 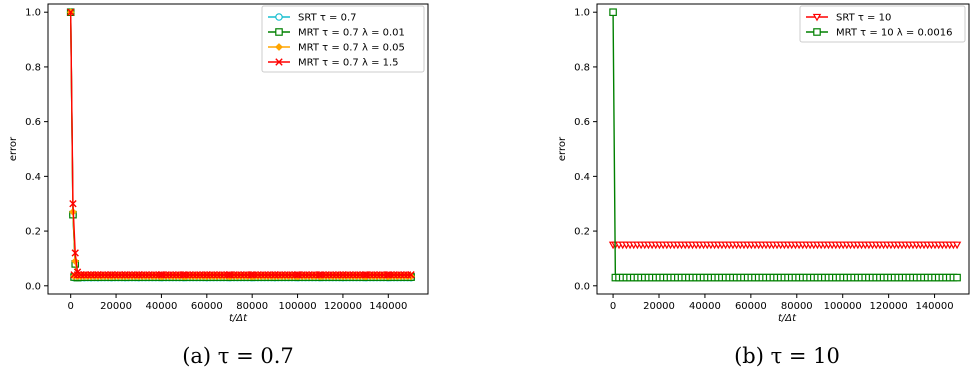 I want to click on a-legend-label-2: MRT τ = 0.7 λ = 0.05, so click(x=351, y=48).